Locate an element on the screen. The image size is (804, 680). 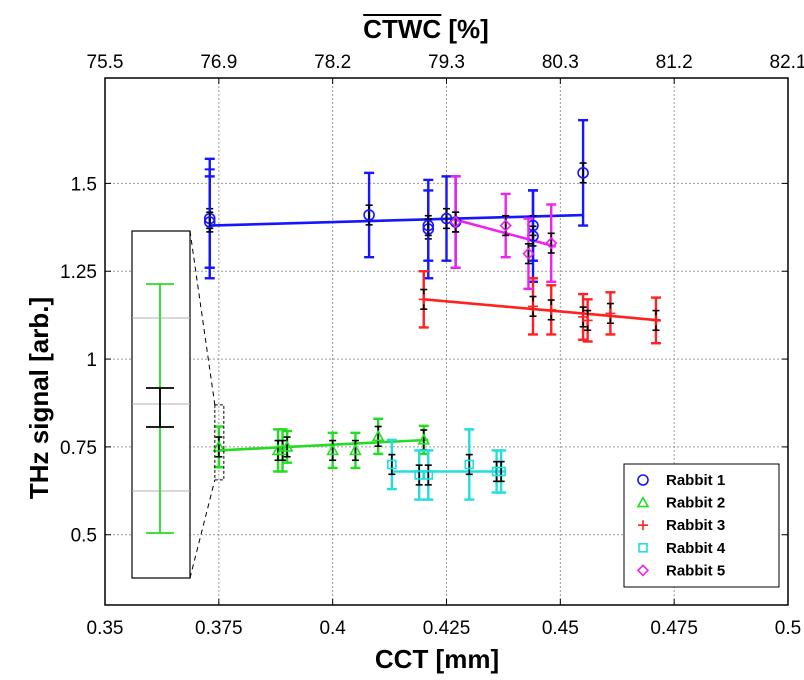
inset-connector-top is located at coordinates (202, 317).